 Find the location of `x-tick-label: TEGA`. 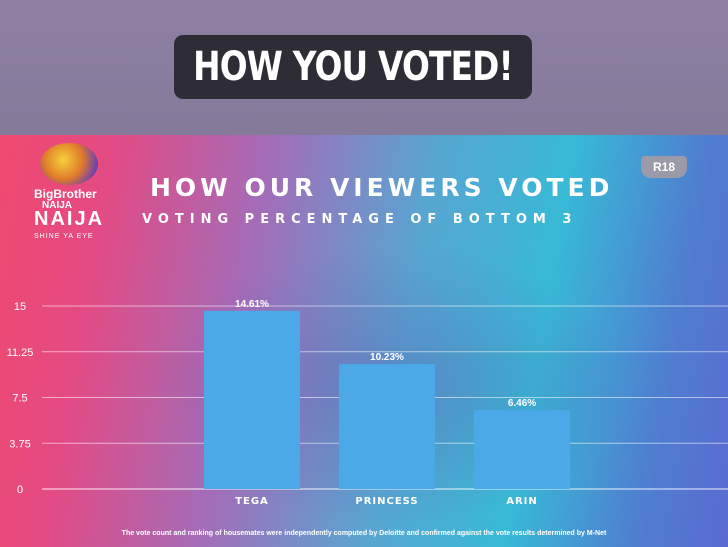

x-tick-label: TEGA is located at coordinates (252, 501).